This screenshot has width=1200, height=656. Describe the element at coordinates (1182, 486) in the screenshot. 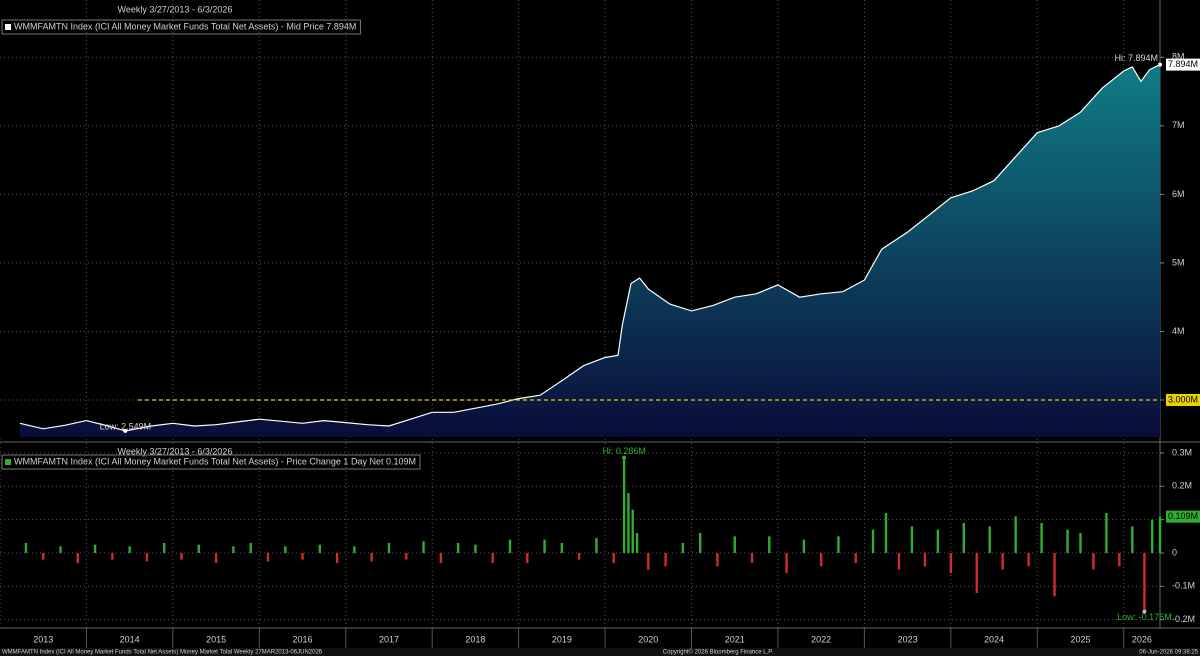

I see `y-tick-label: 0.2M` at that location.